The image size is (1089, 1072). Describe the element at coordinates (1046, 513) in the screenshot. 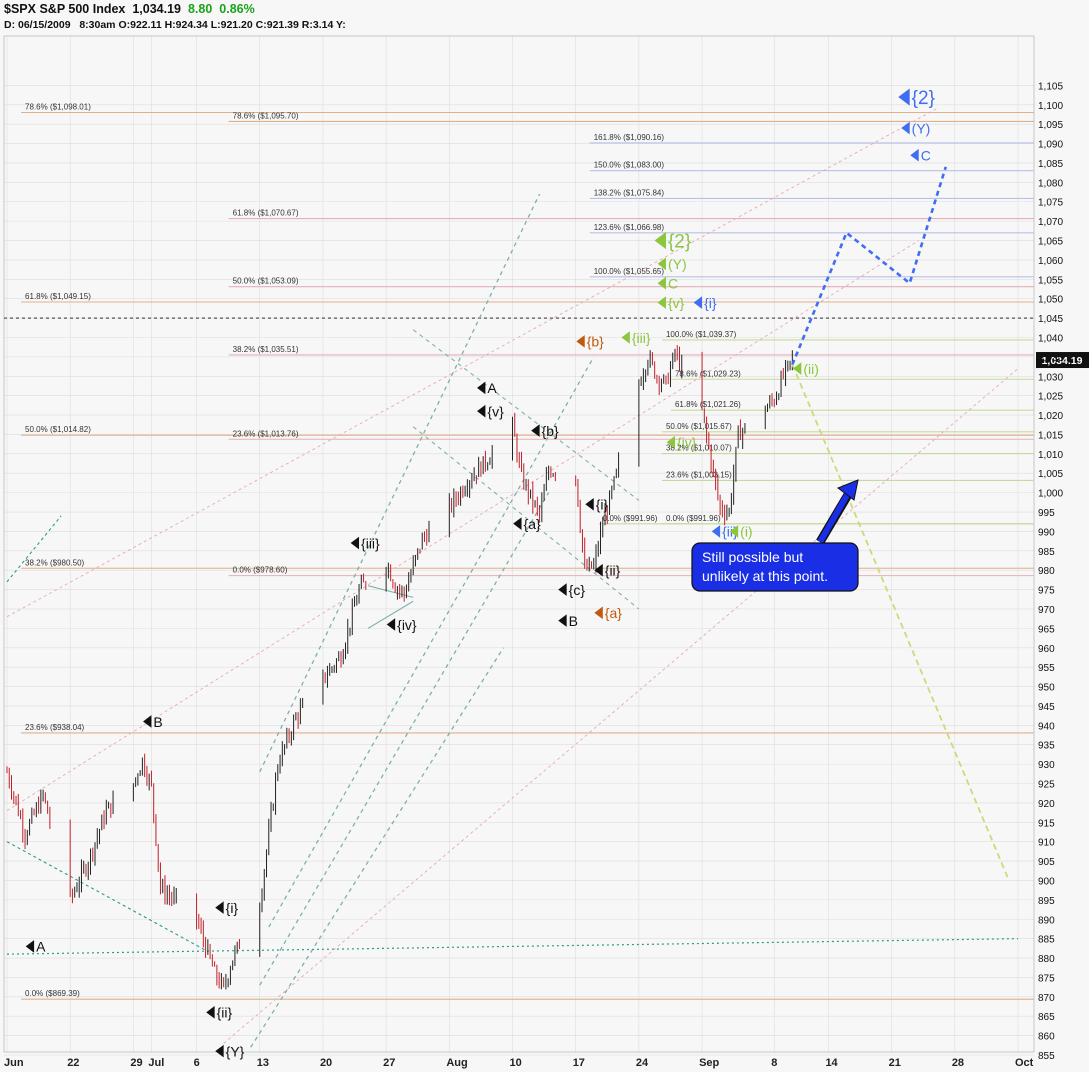

I see `y-tick-label: 995` at that location.